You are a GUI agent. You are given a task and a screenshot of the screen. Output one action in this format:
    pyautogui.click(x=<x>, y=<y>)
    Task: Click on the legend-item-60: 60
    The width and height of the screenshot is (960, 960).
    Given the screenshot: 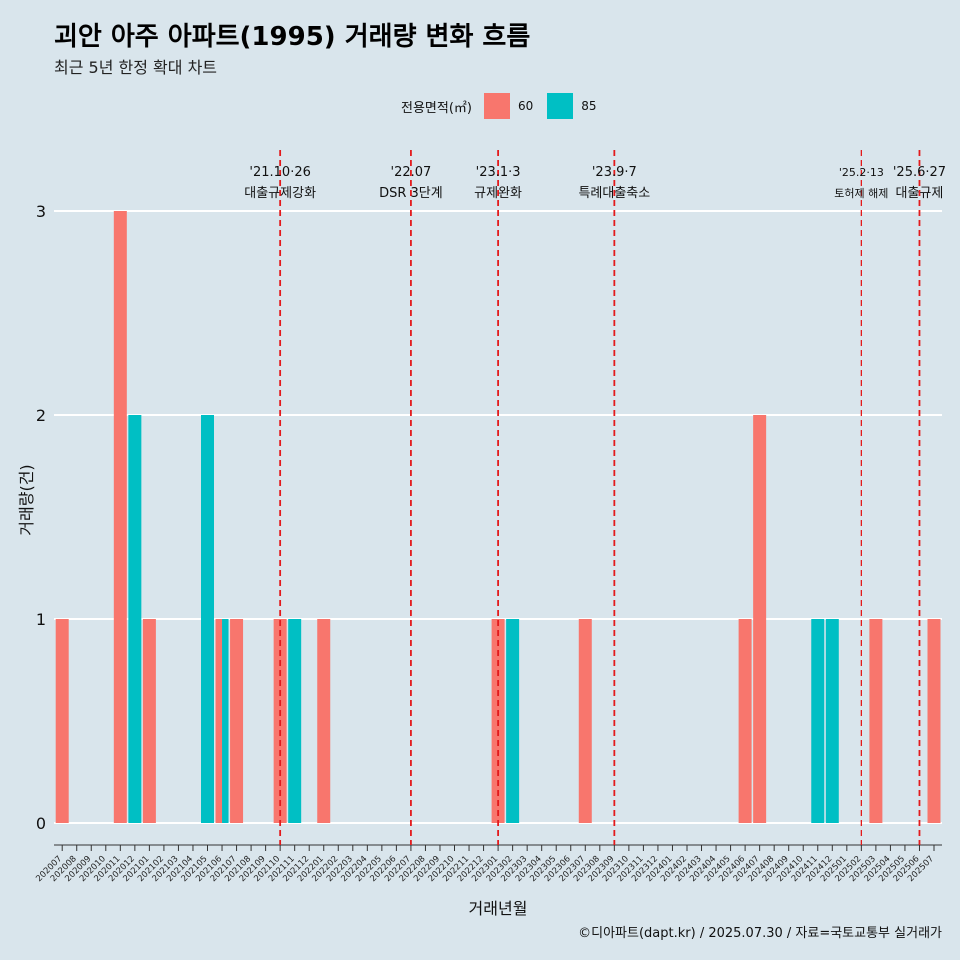 What is the action you would take?
    pyautogui.click(x=511, y=106)
    